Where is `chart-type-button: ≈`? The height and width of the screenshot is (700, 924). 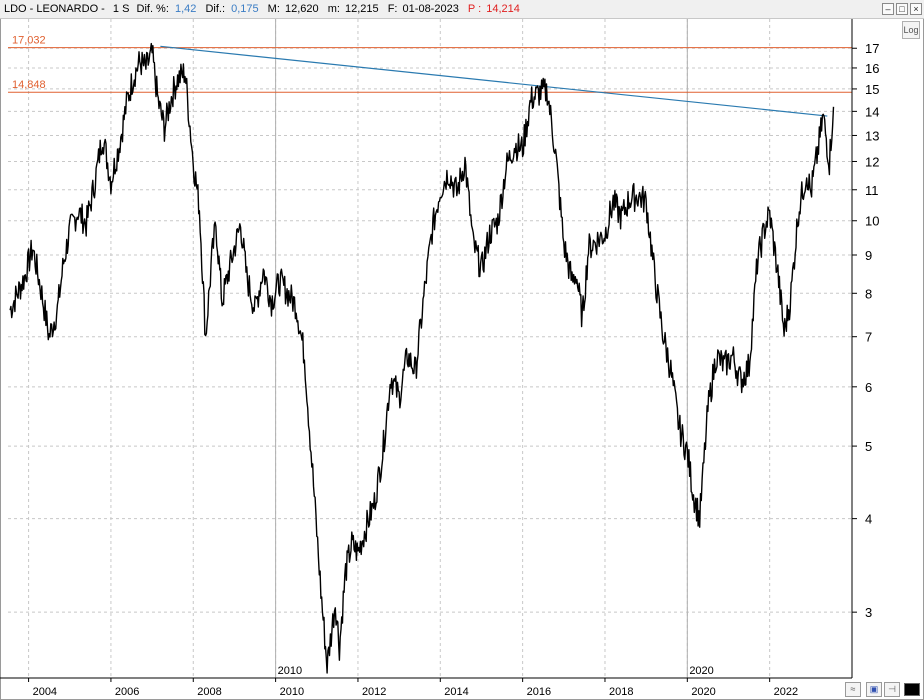
chart-type-button: ≈ is located at coordinates (853, 689).